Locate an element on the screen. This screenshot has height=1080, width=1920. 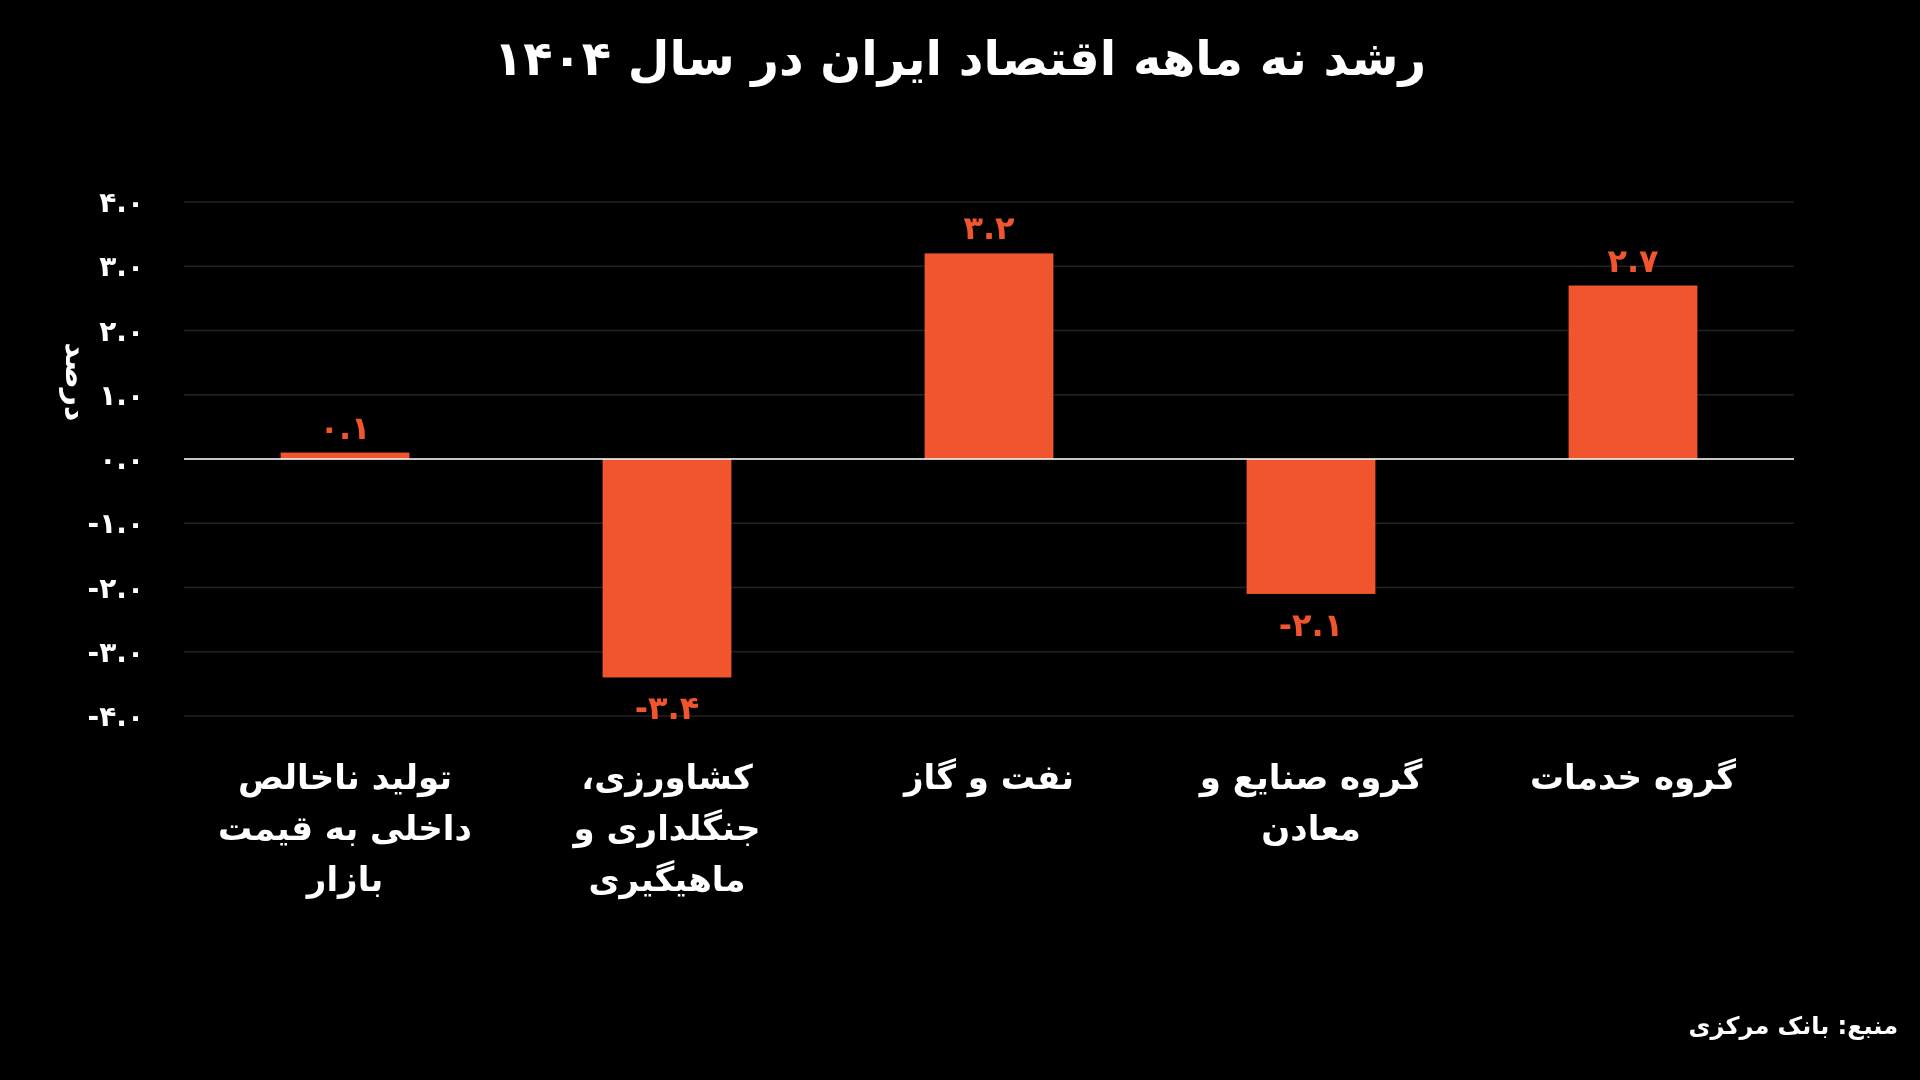
y-tick-label: -۳.۰ is located at coordinates (115, 652).